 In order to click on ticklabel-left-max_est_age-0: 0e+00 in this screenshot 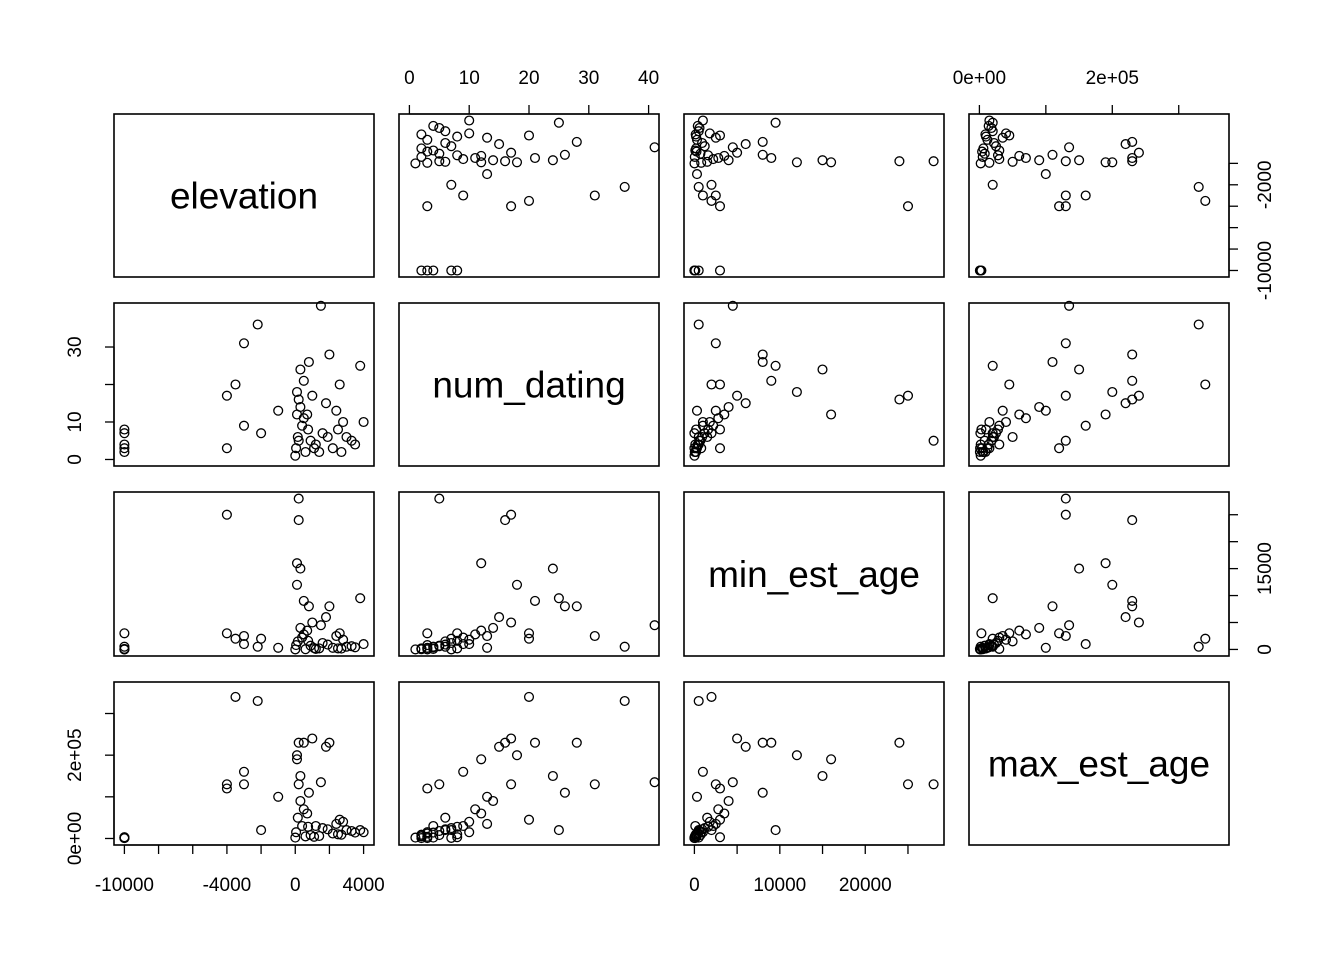, I will do `click(75, 838)`.